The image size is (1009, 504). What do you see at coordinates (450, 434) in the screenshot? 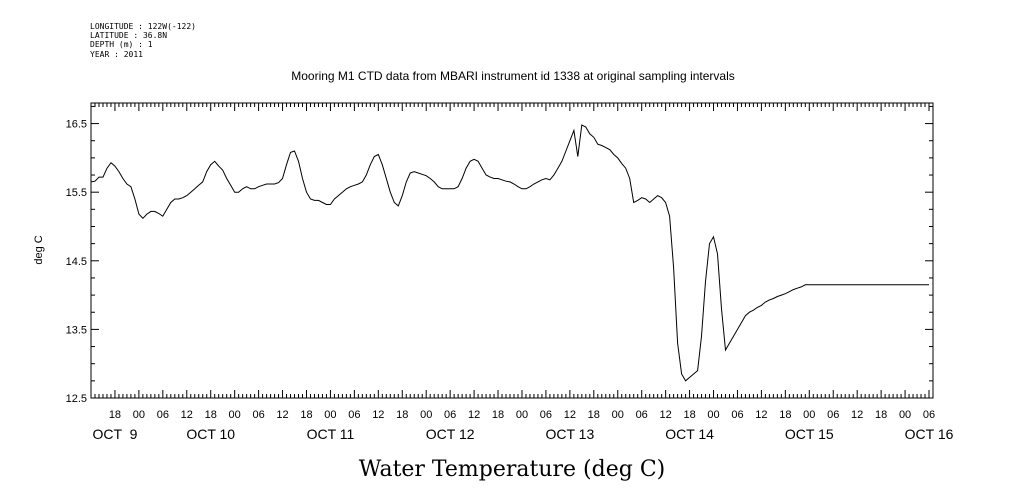
I see `x-day-label: OCT 12` at bounding box center [450, 434].